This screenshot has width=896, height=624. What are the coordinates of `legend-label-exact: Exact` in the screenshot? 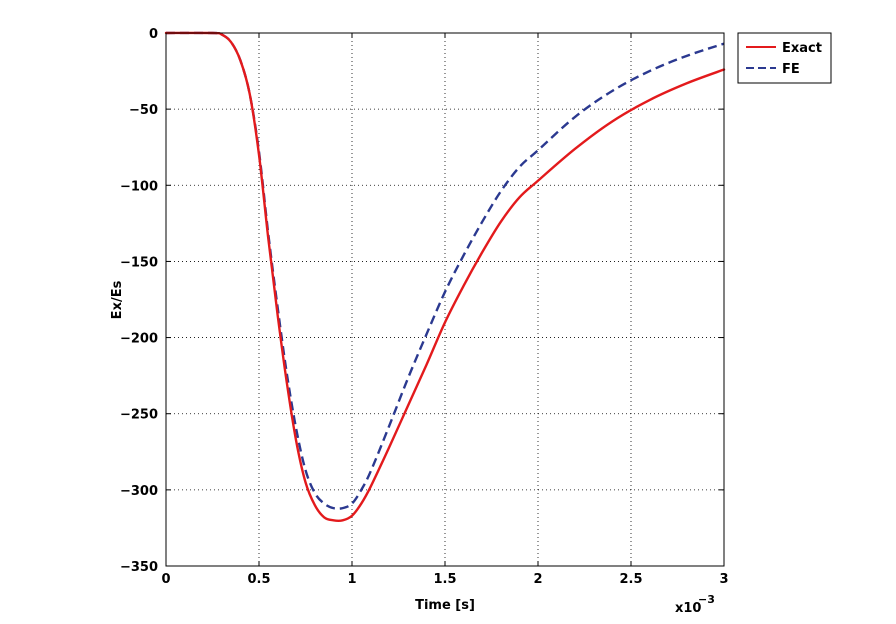 It's located at (802, 48).